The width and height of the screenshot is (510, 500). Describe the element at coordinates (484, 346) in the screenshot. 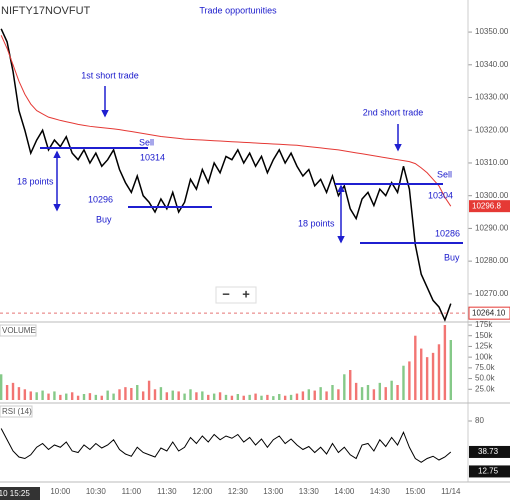

I see `y-tick-label: 125k` at that location.